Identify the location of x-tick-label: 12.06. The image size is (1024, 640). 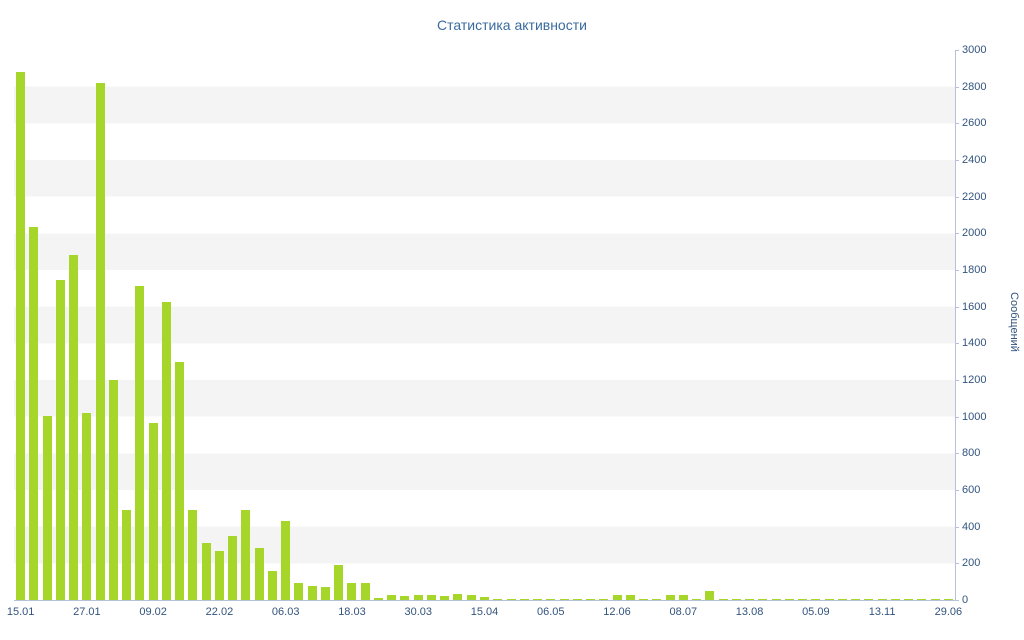
(617, 612).